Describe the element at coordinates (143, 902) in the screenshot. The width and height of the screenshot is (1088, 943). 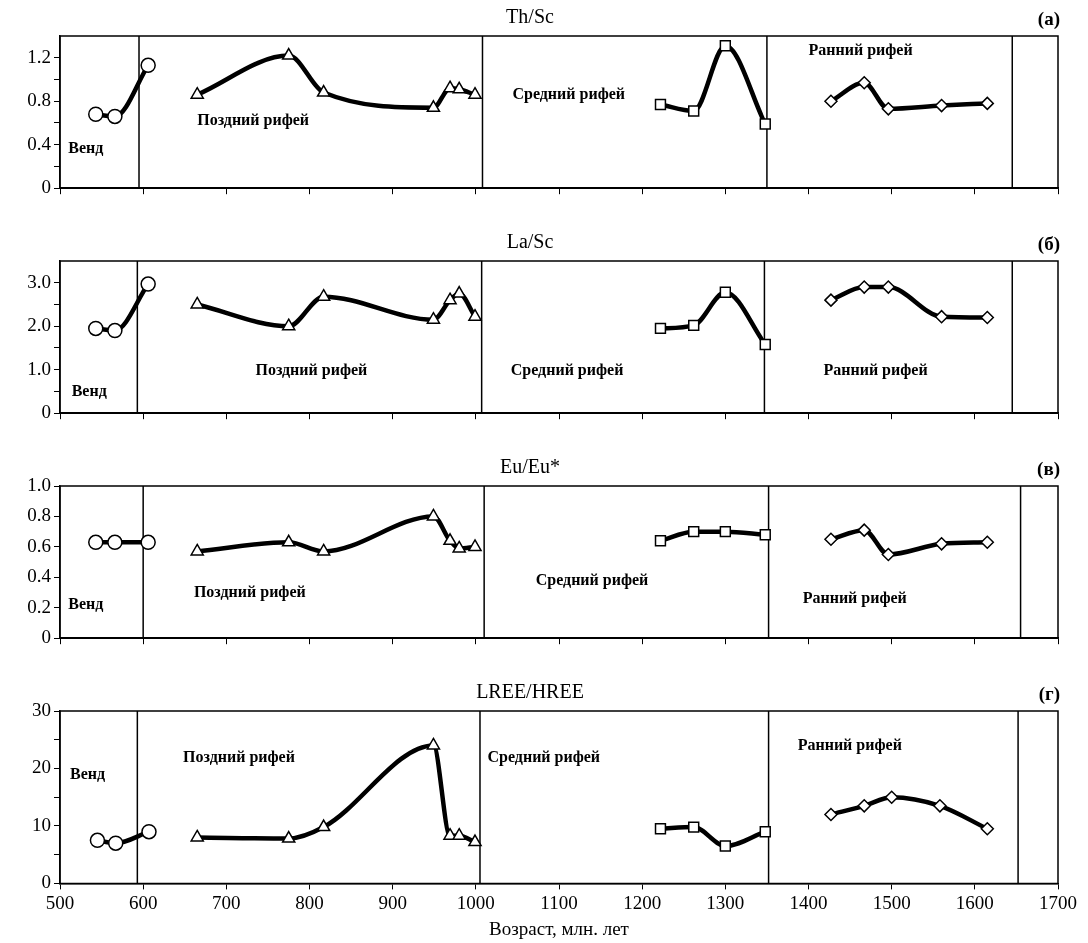
I see `x-tick-label: 600` at that location.